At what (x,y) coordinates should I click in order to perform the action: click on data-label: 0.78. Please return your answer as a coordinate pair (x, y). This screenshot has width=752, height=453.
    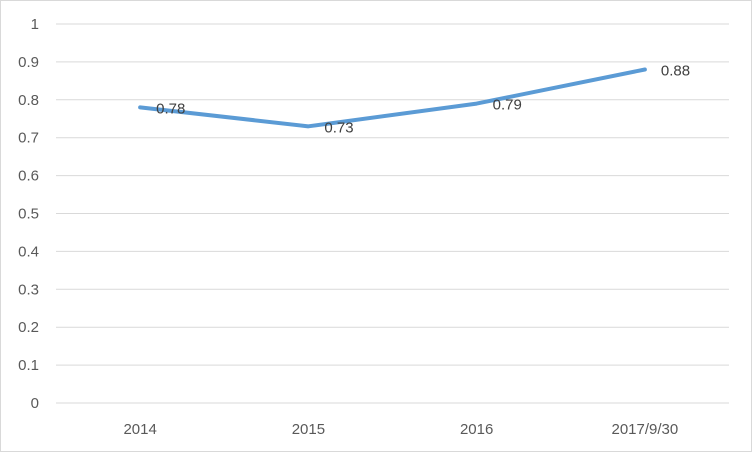
    Looking at the image, I should click on (170, 108).